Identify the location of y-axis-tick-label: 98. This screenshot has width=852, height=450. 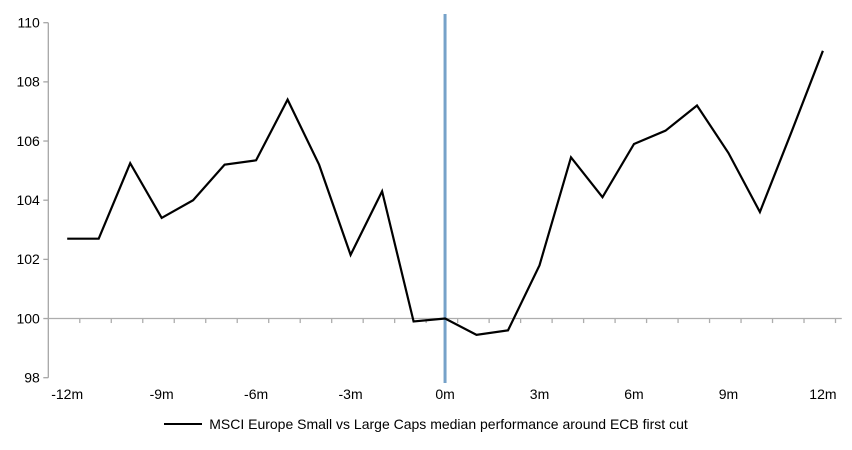
(32, 378).